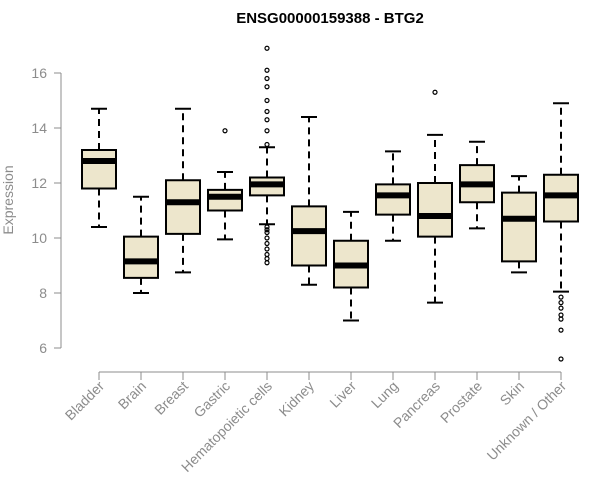 This screenshot has height=500, width=600. I want to click on x-tick-label: Lung, so click(384, 394).